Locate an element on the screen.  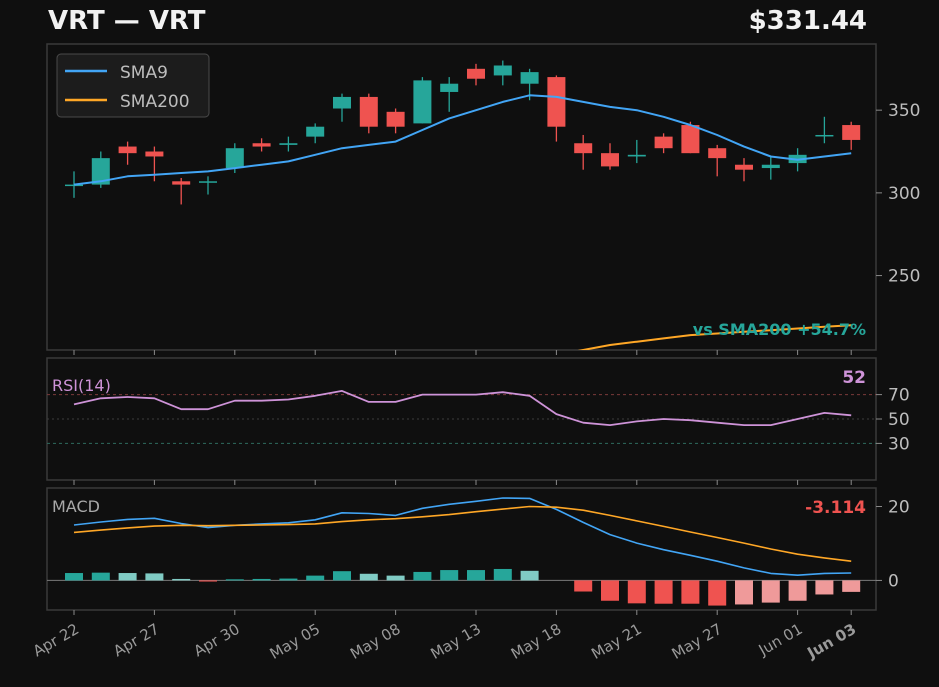
signal-line is located at coordinates (462, 533).